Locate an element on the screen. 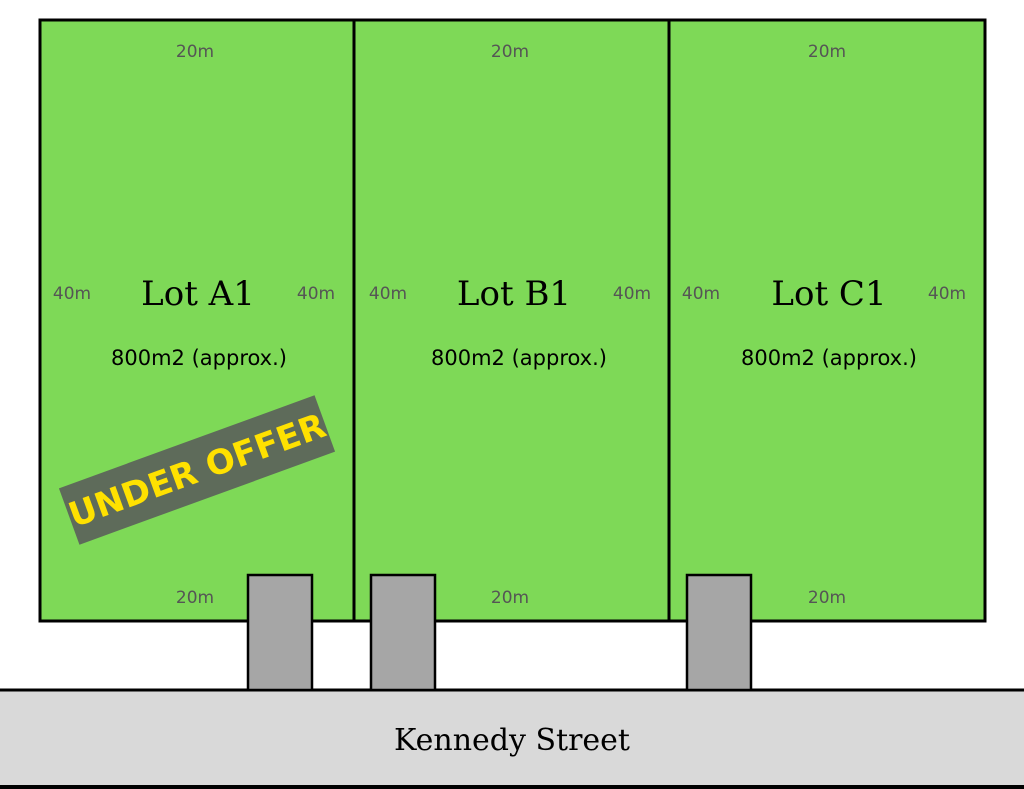  lot-a1-area: 800m2 (approx.) is located at coordinates (199, 358).